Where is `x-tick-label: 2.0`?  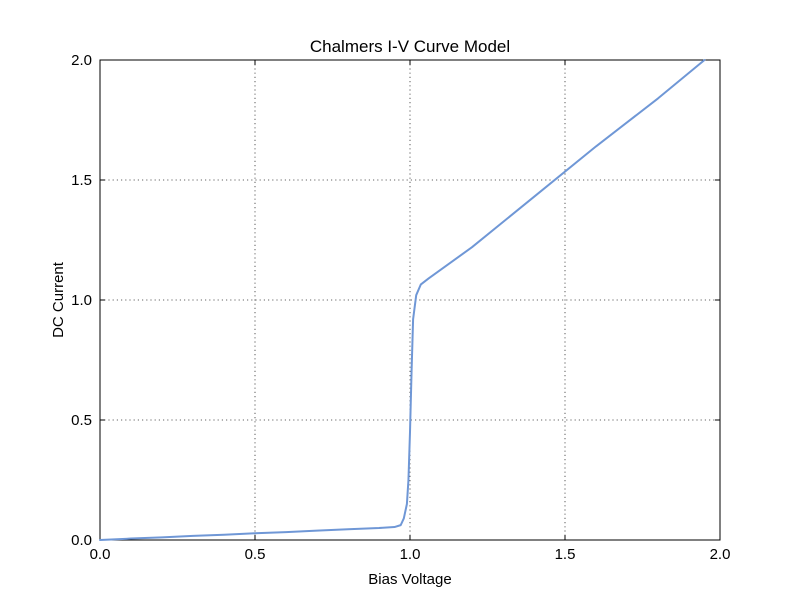 x-tick-label: 2.0 is located at coordinates (720, 554).